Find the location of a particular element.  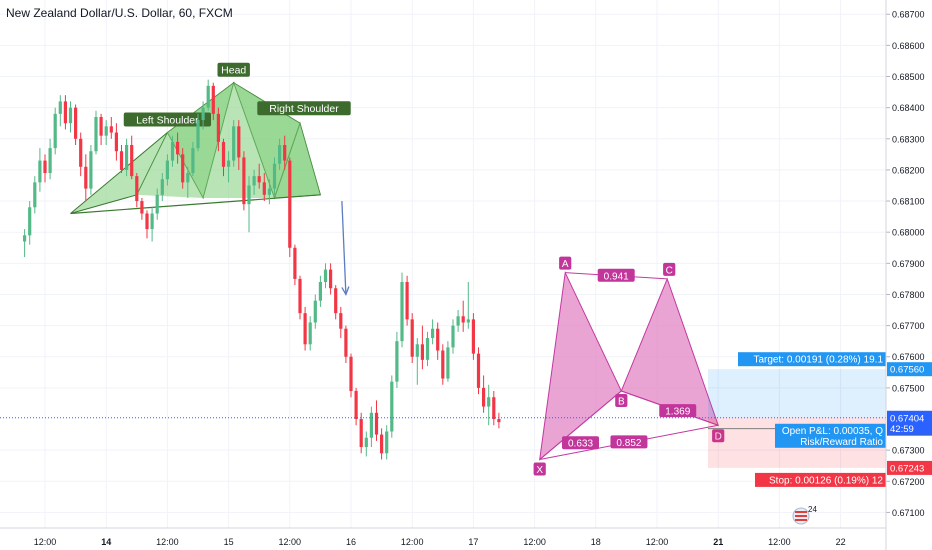

down-arrow-shaft is located at coordinates (344, 248).